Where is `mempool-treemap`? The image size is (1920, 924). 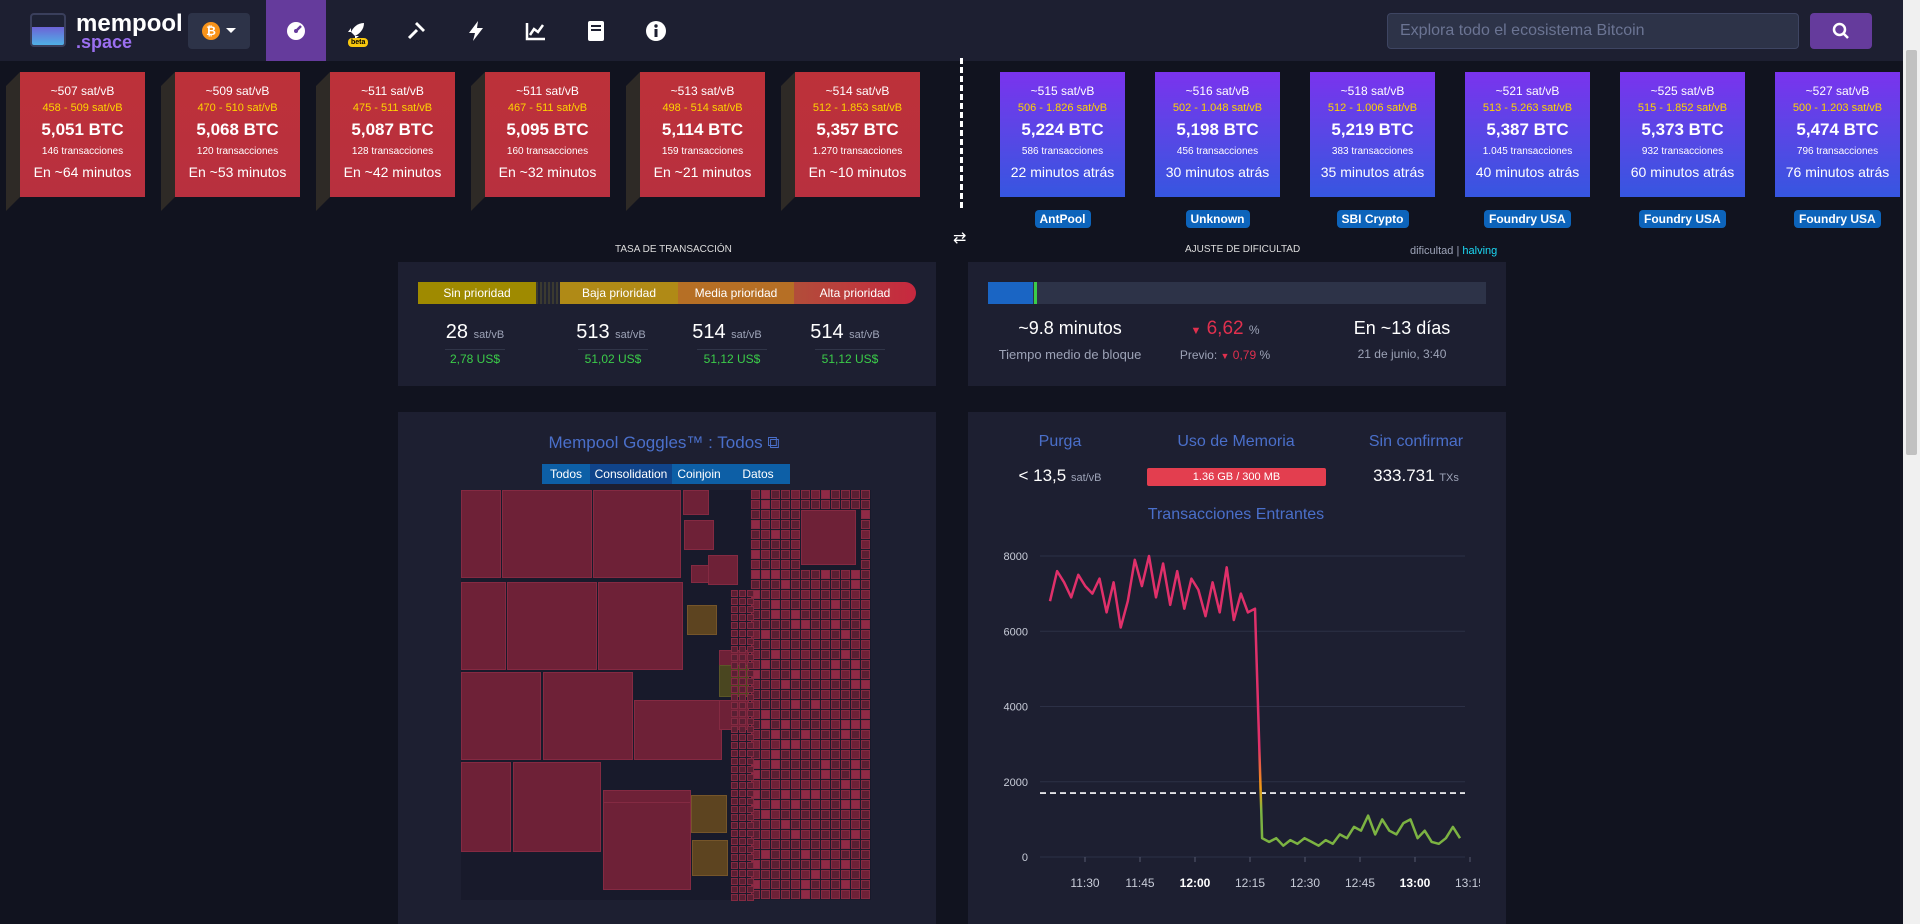
mempool-treemap is located at coordinates (666, 695).